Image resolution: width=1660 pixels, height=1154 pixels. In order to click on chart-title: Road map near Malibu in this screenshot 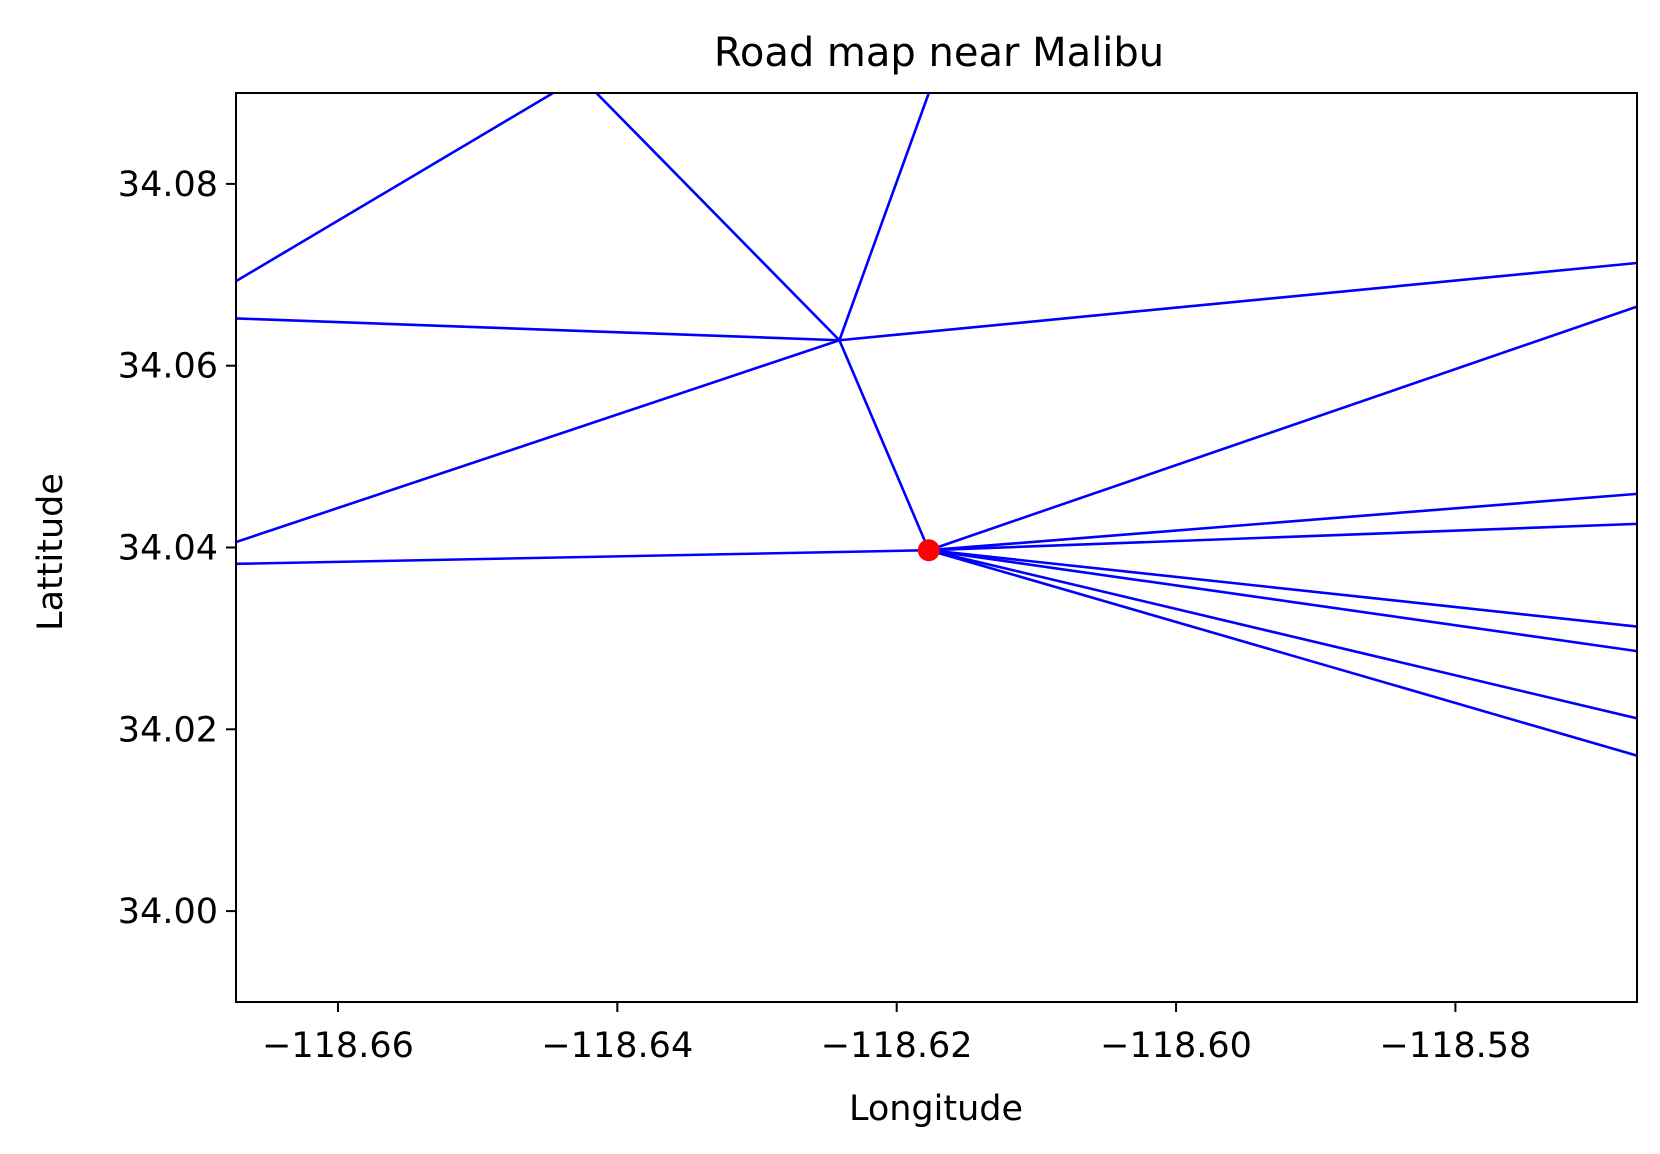, I will do `click(939, 53)`.